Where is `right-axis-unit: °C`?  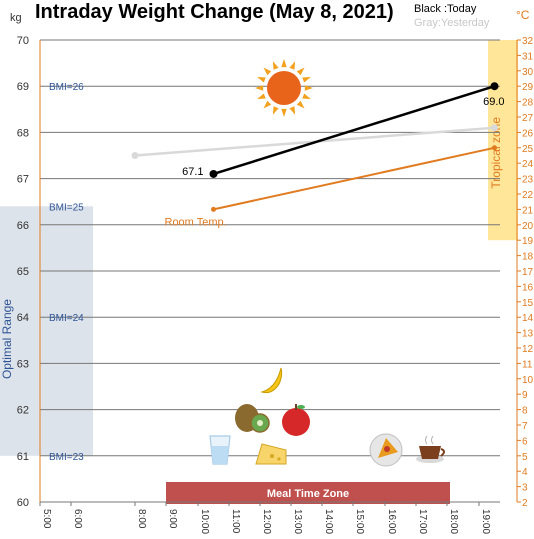 right-axis-unit: °C is located at coordinates (523, 15).